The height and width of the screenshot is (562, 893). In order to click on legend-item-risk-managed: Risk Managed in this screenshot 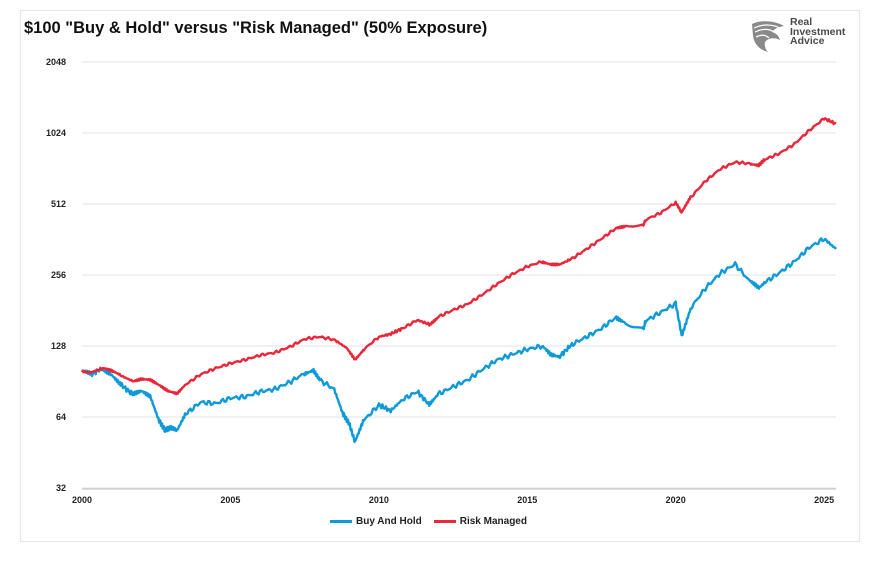, I will do `click(480, 521)`.